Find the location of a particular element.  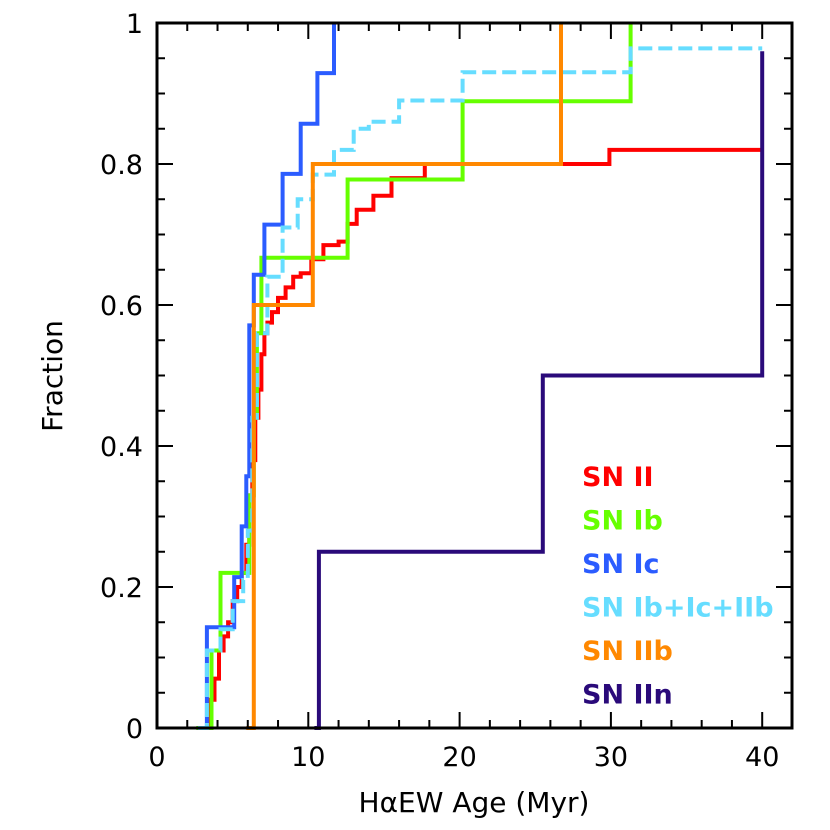

y-tick-label: 0 is located at coordinates (134, 729).